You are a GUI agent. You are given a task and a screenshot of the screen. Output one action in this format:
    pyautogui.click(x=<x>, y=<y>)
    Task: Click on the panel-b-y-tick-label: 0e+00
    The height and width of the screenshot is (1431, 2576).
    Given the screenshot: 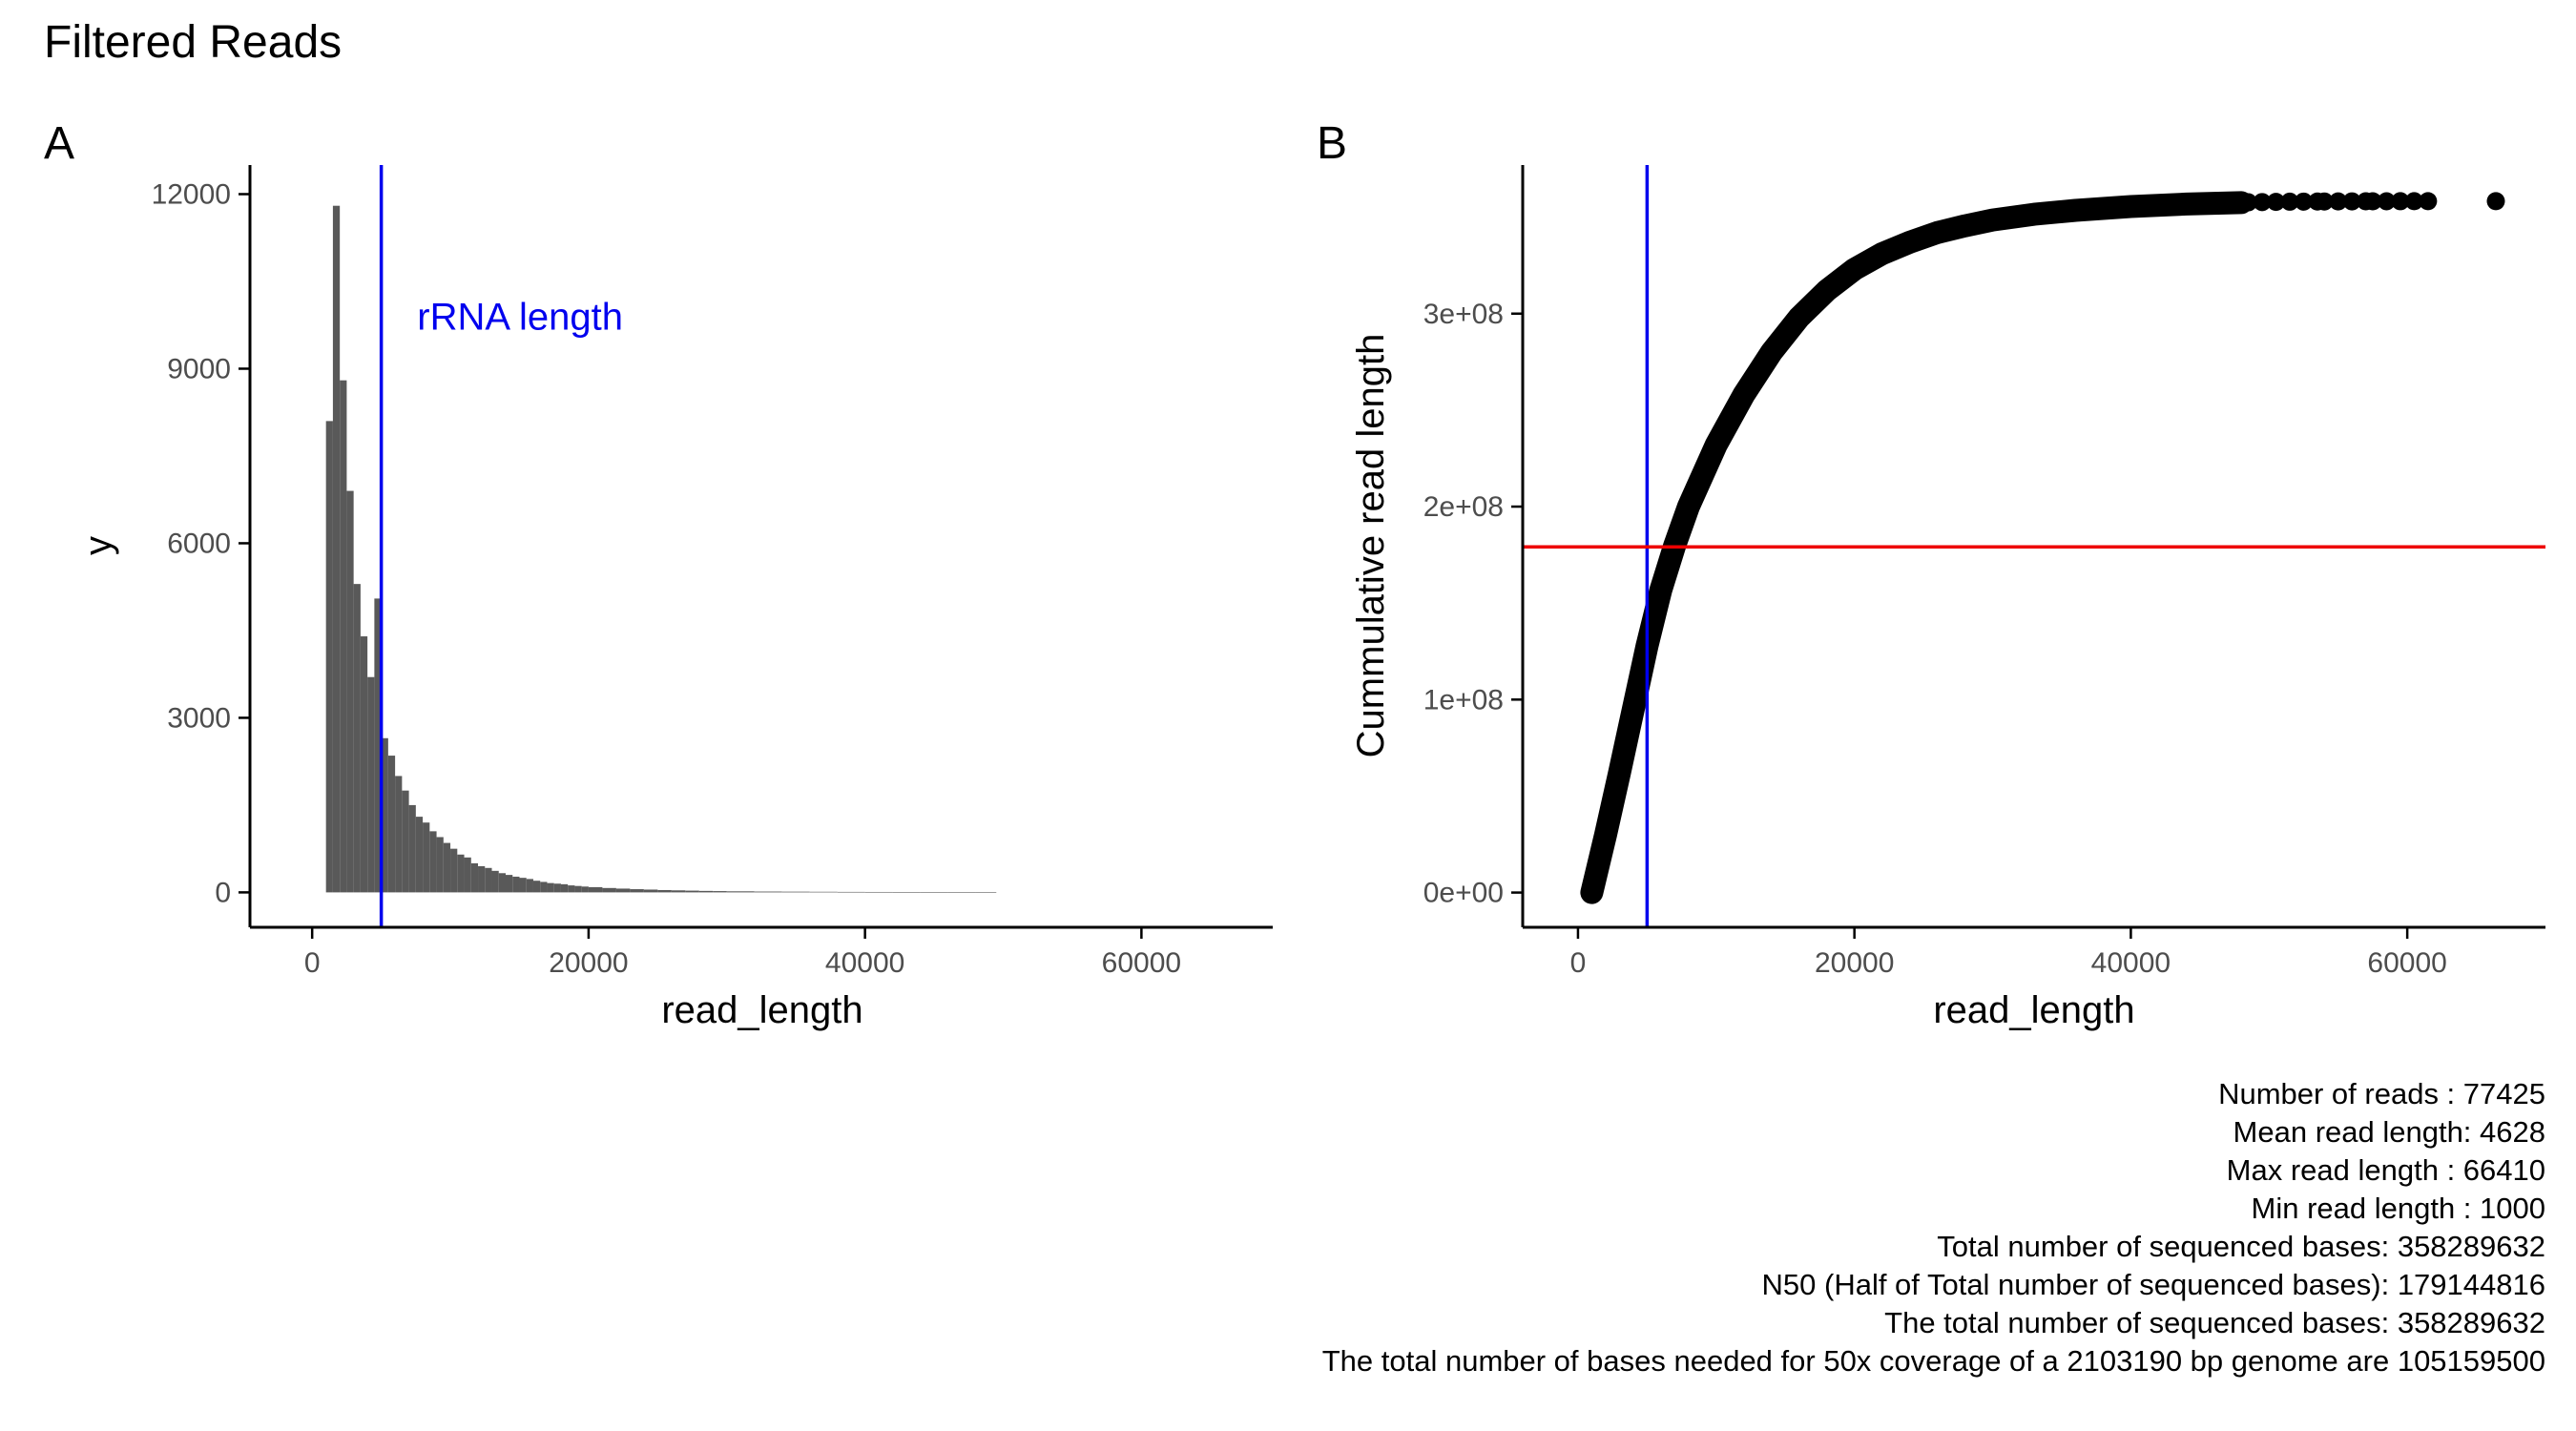 What is the action you would take?
    pyautogui.click(x=1463, y=893)
    